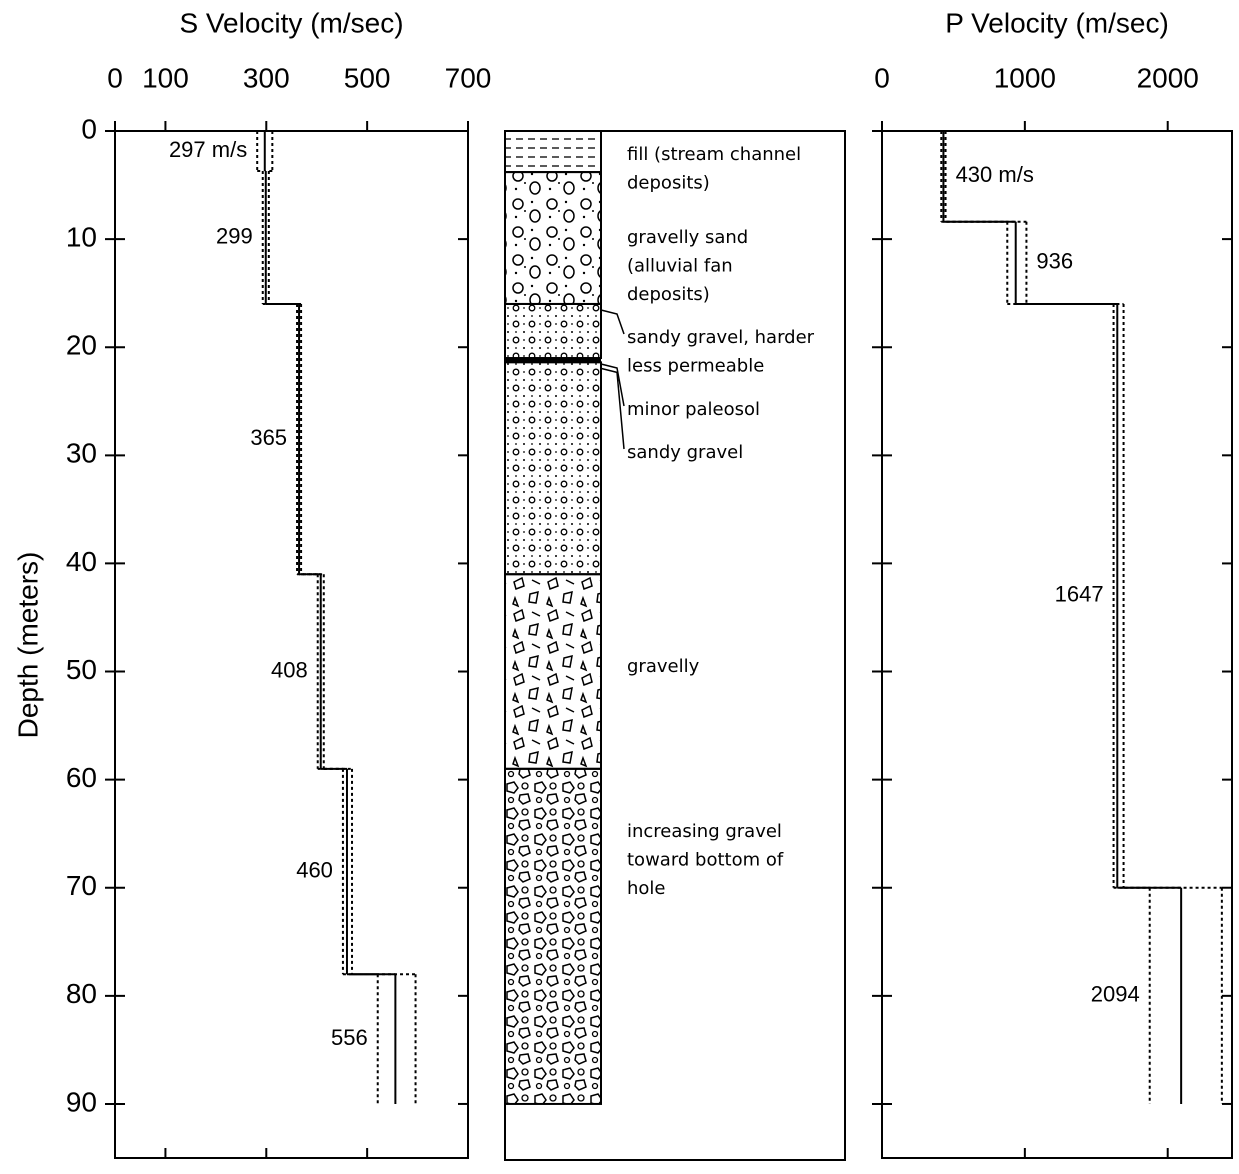 The height and width of the screenshot is (1174, 1239). I want to click on lithology-label: increasing gravel, so click(704, 831).